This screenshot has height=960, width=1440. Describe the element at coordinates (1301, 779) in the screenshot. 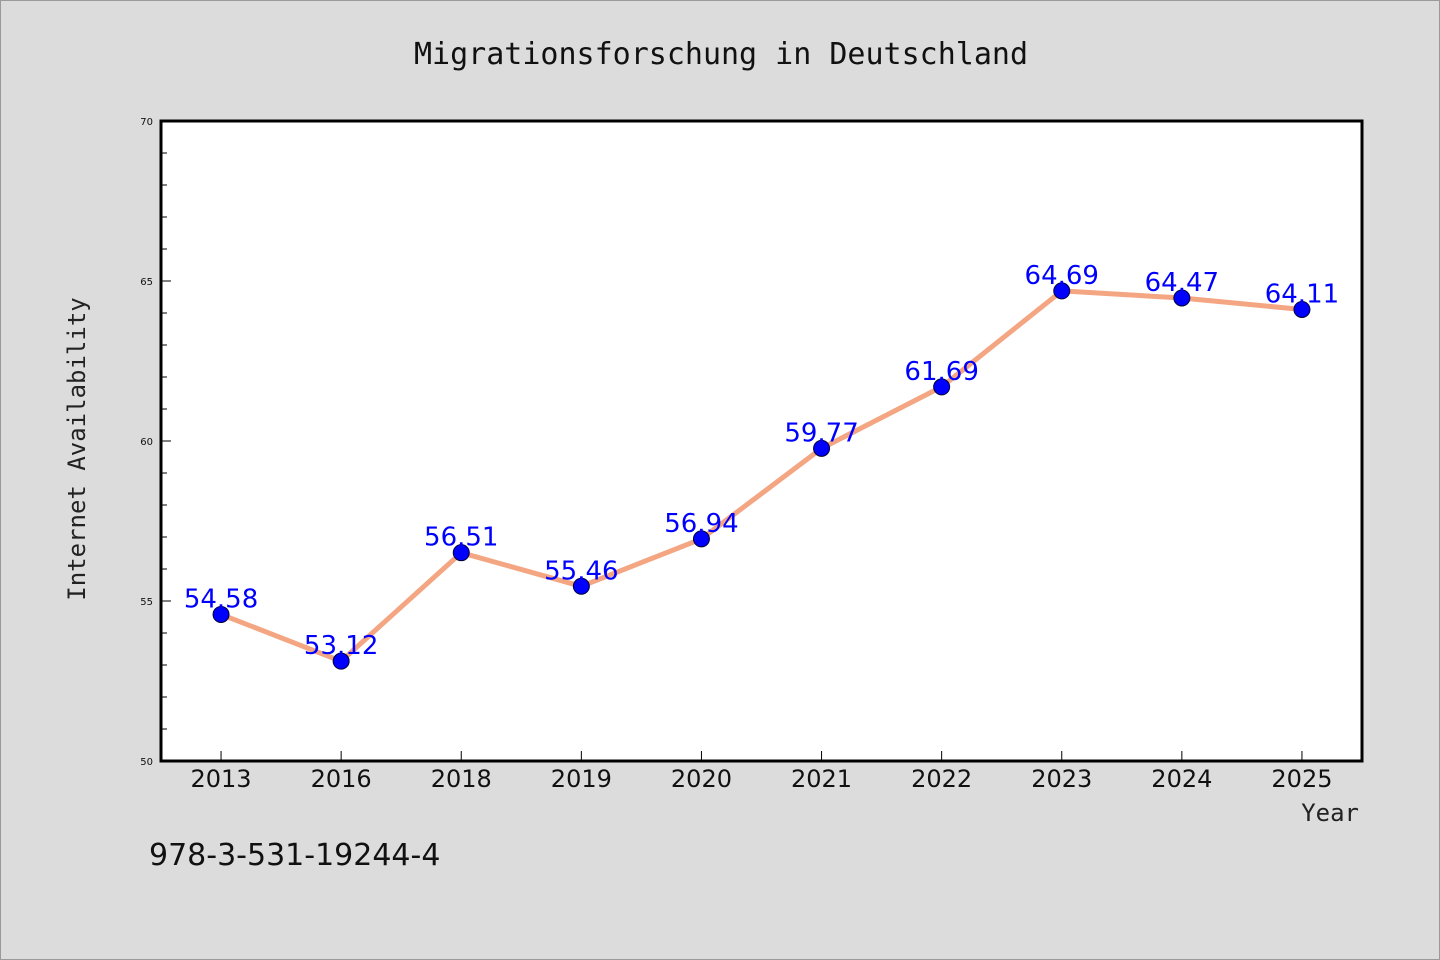

I see `x-tick-label: 2025` at that location.